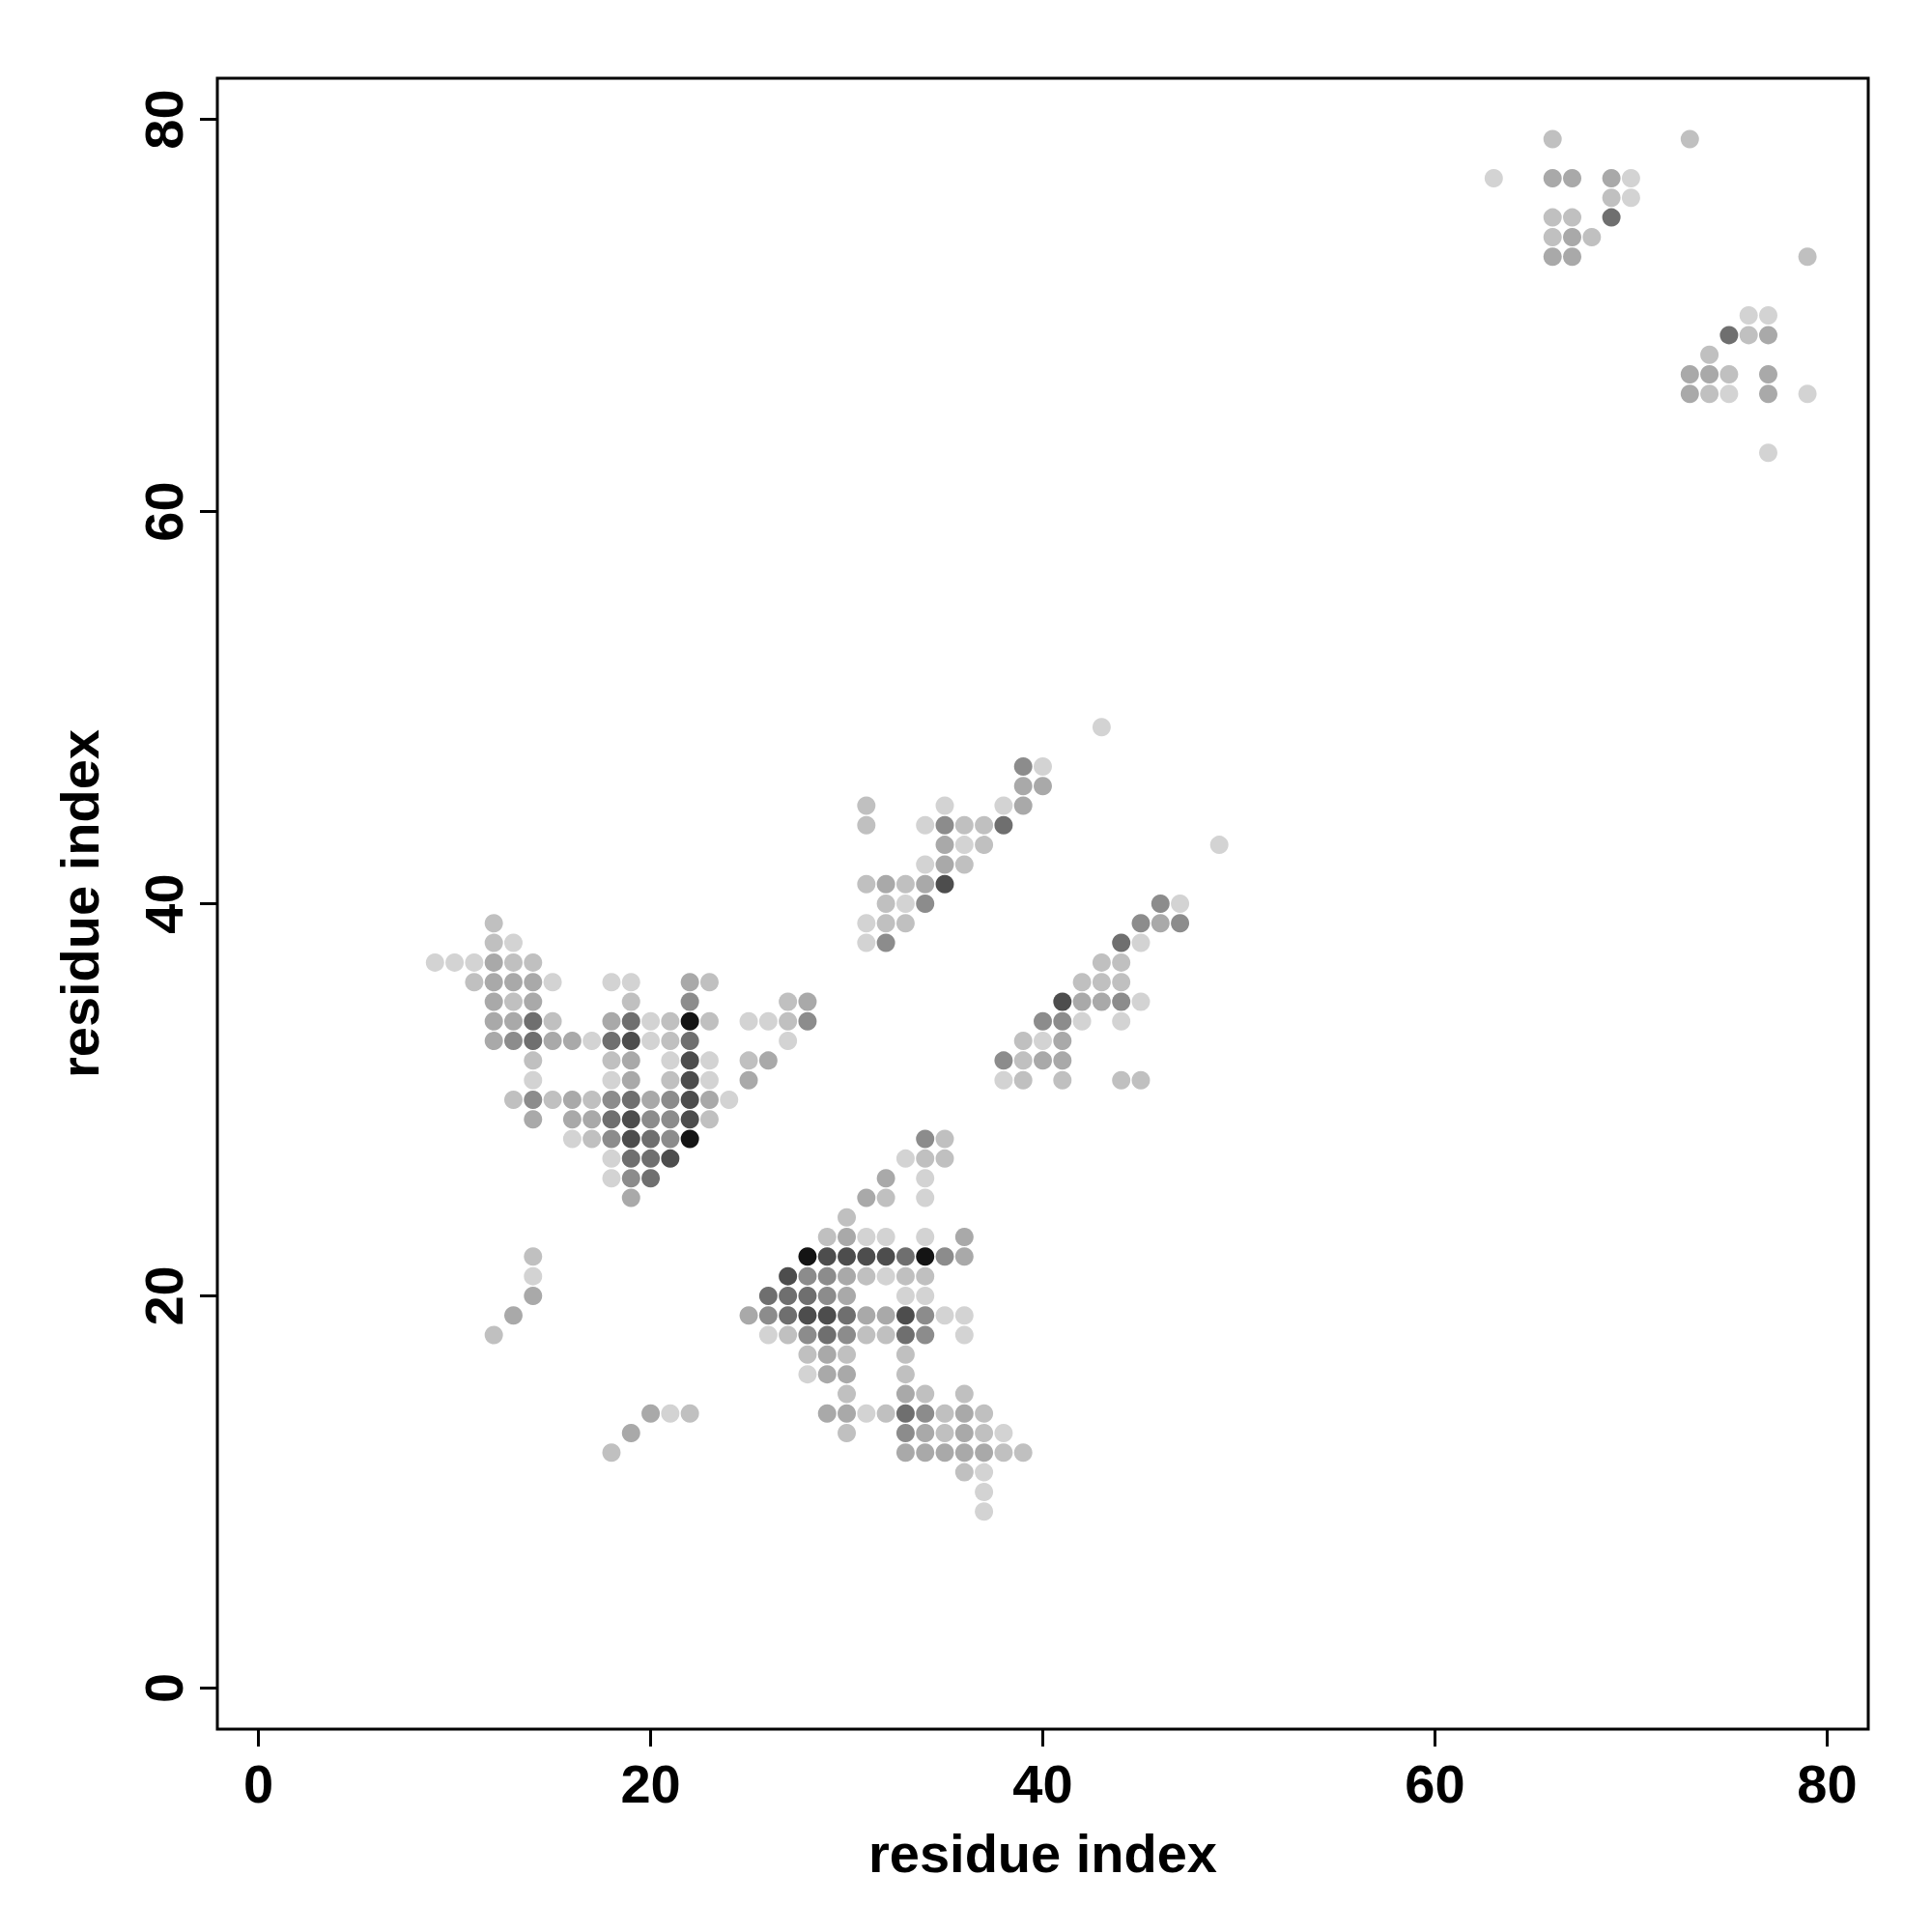 This screenshot has height=1932, width=1932. What do you see at coordinates (1435, 1783) in the screenshot?
I see `x-tick-label: 60` at bounding box center [1435, 1783].